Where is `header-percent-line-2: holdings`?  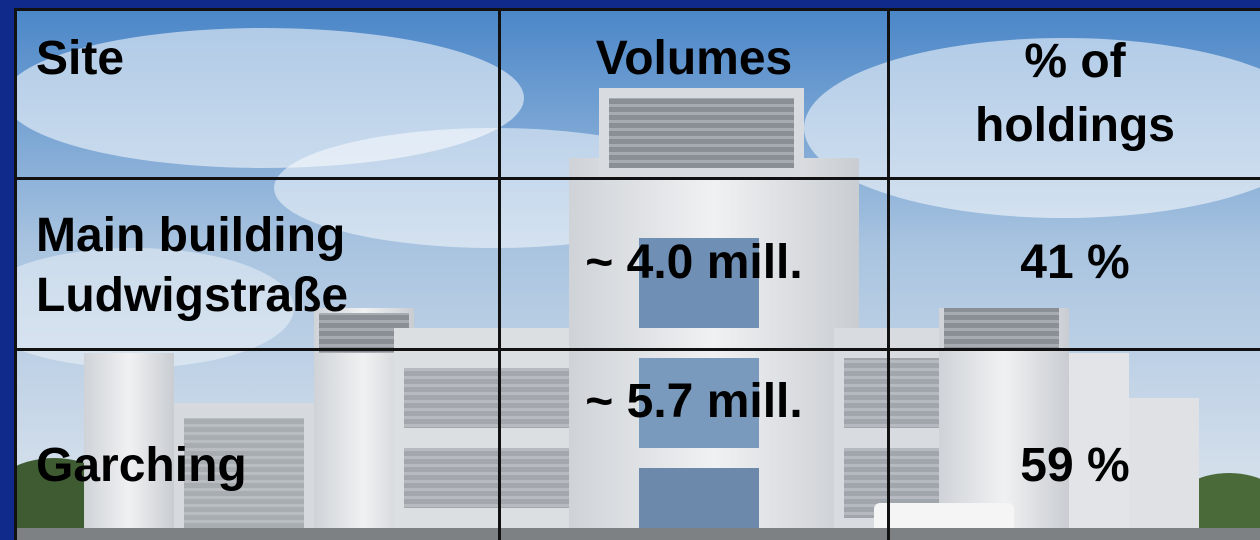
header-percent-line-2: holdings is located at coordinates (1075, 125).